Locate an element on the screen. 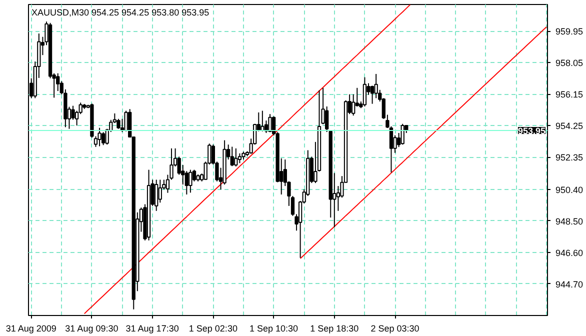  y-tick-label: 954.25 is located at coordinates (570, 126).